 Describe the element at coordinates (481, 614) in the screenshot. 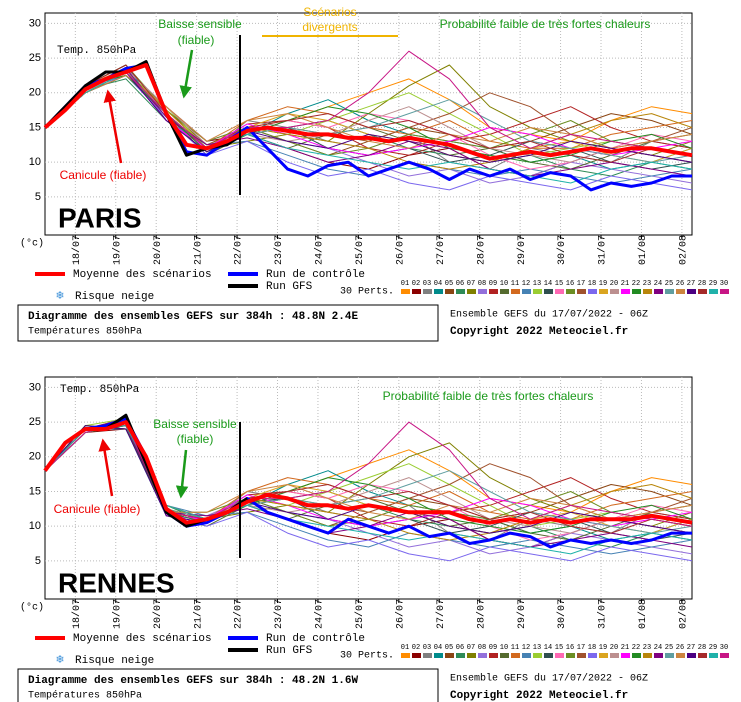

I see `x-tick-label: 28/07` at that location.